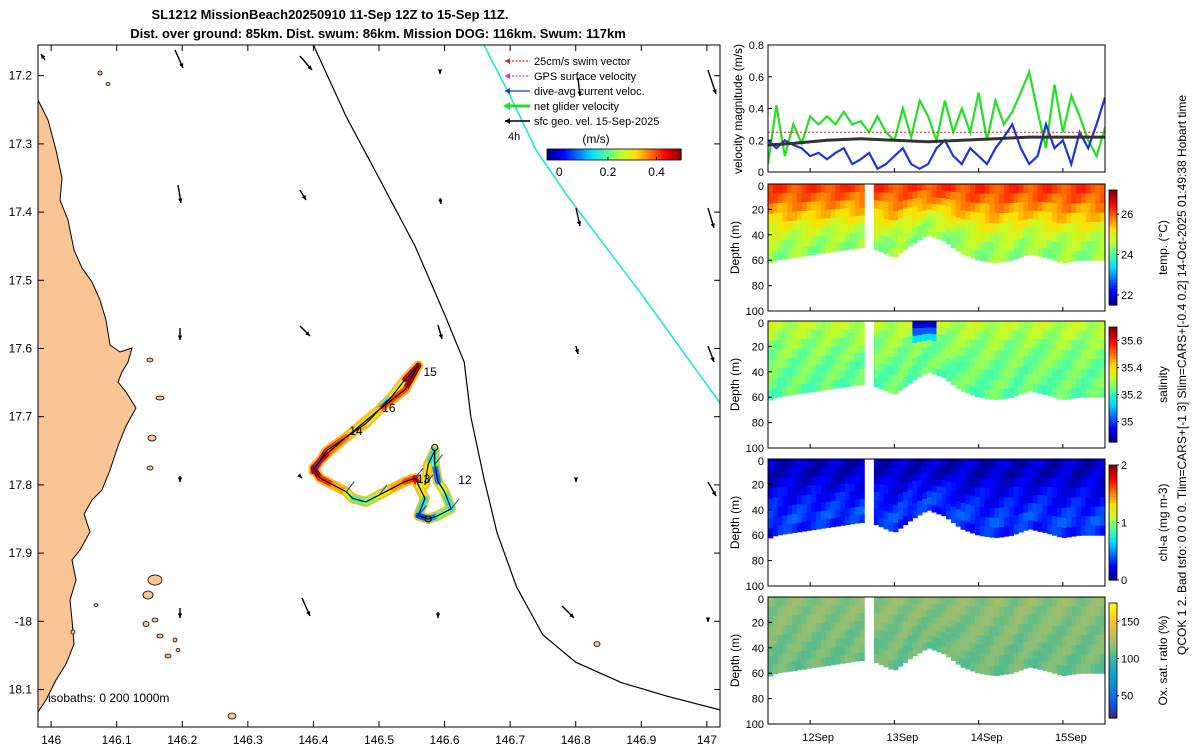 This screenshot has width=1200, height=750. What do you see at coordinates (409, 374) in the screenshot?
I see `dive-current-vector` at bounding box center [409, 374].